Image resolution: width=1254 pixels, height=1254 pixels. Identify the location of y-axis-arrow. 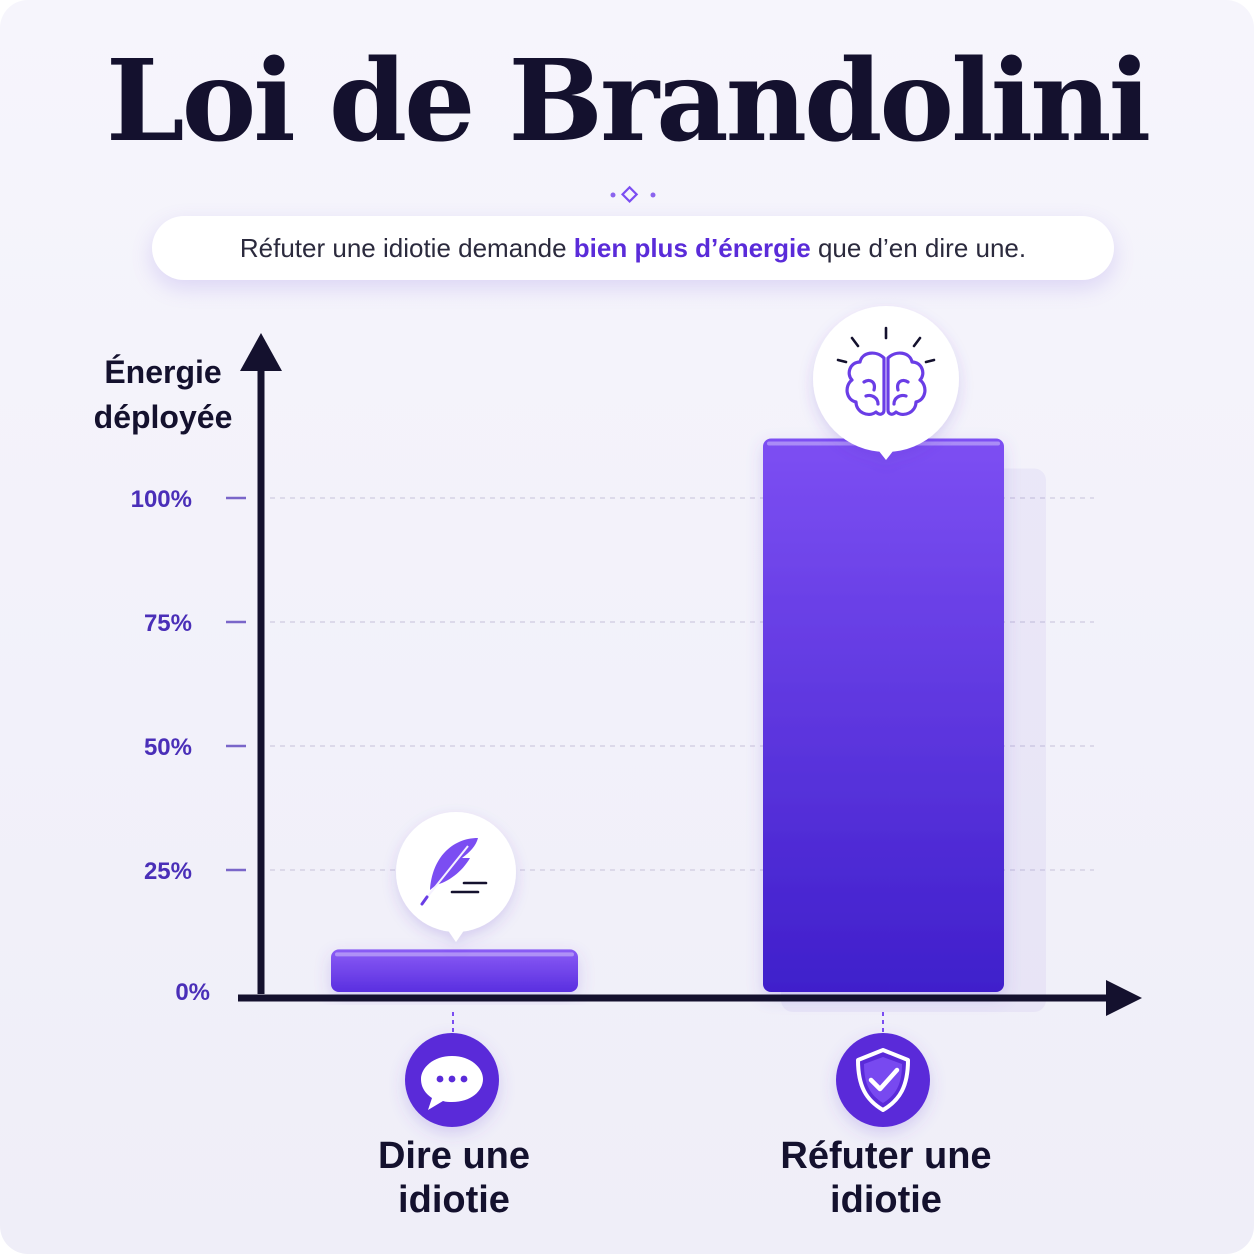
(261, 352).